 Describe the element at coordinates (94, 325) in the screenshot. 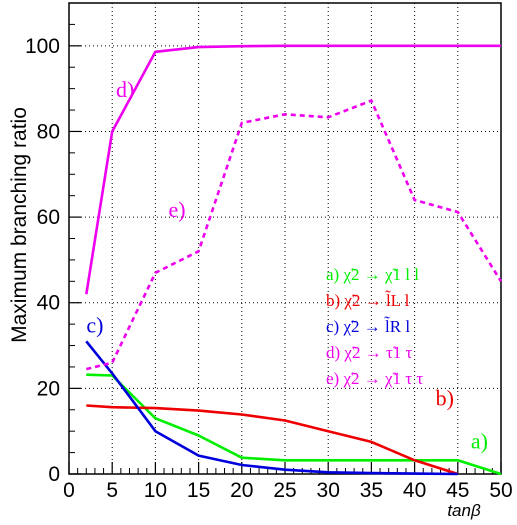

I see `curve-label-c: c)` at that location.